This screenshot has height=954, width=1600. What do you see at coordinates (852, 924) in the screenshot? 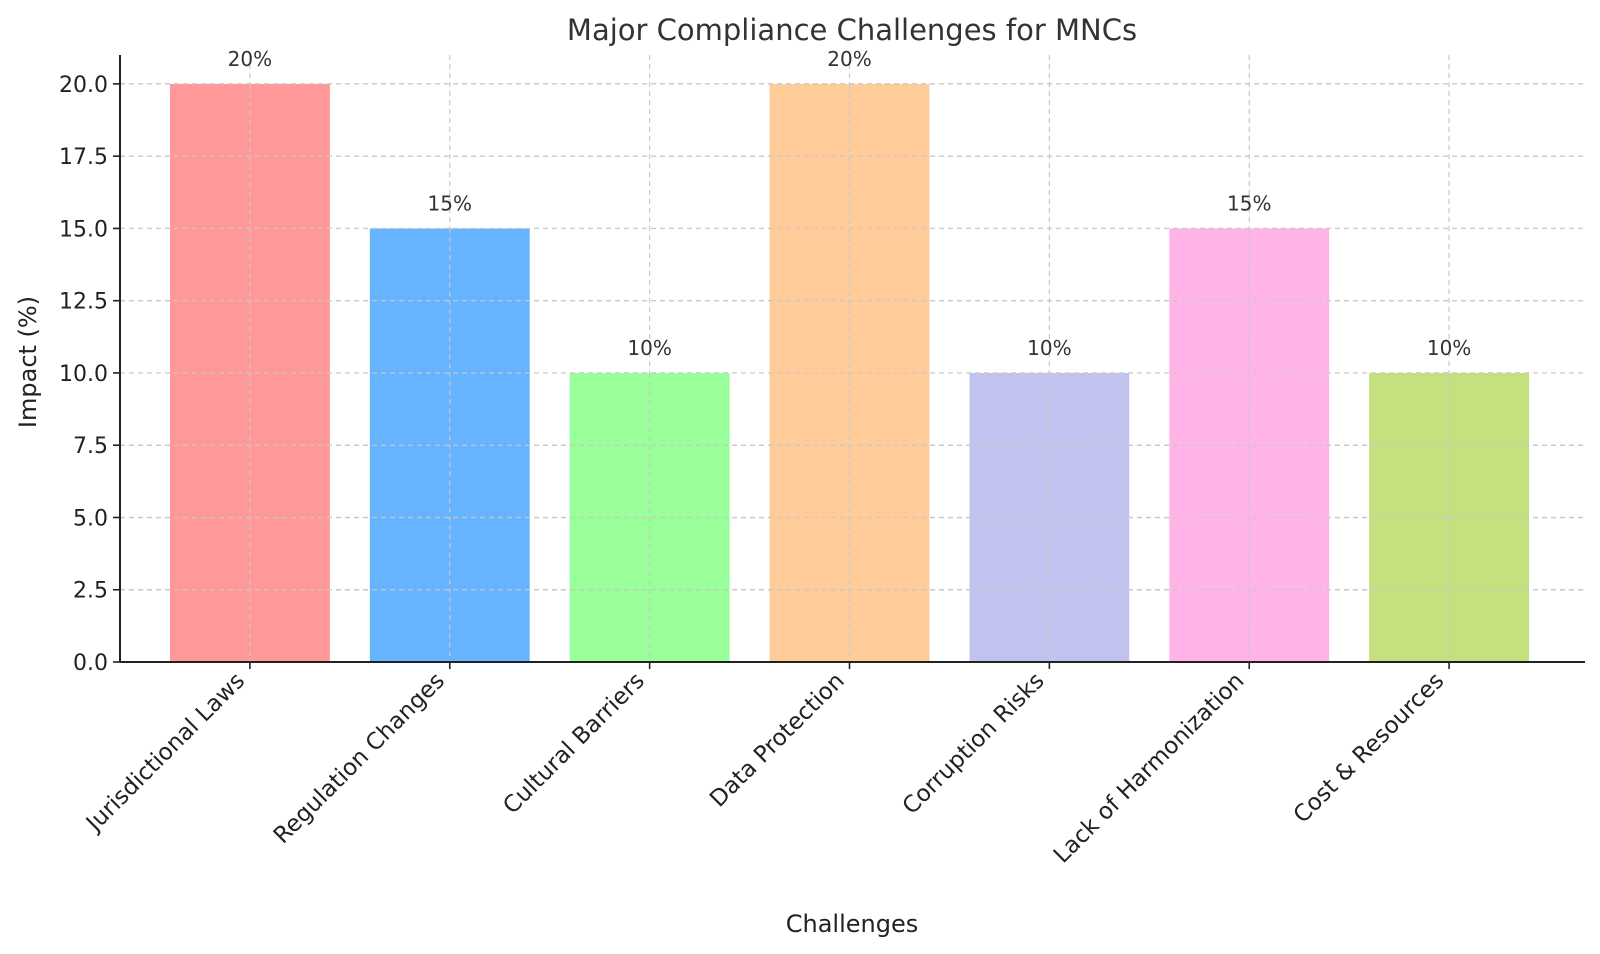
I see `x-axis-label: Challenges` at bounding box center [852, 924].